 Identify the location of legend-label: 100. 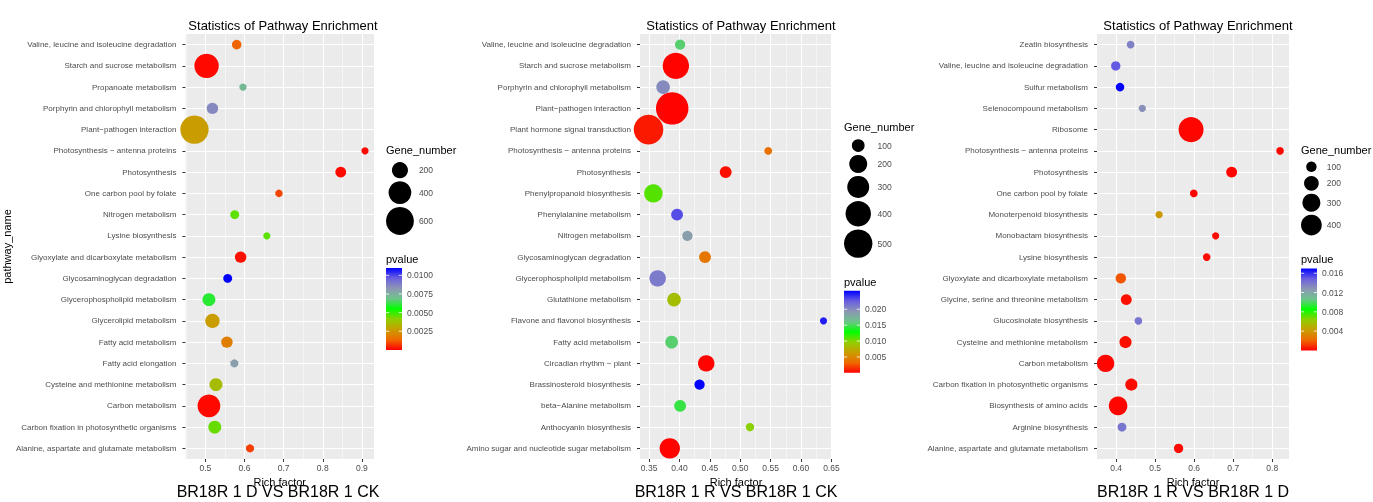
(884, 145).